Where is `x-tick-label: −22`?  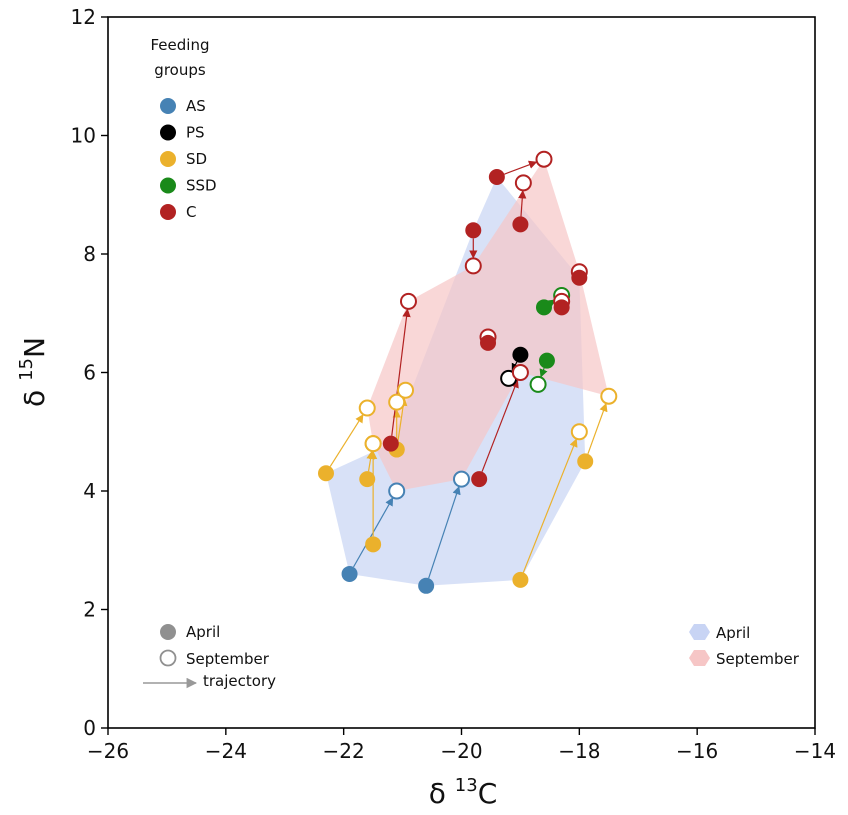 x-tick-label: −22 is located at coordinates (344, 751).